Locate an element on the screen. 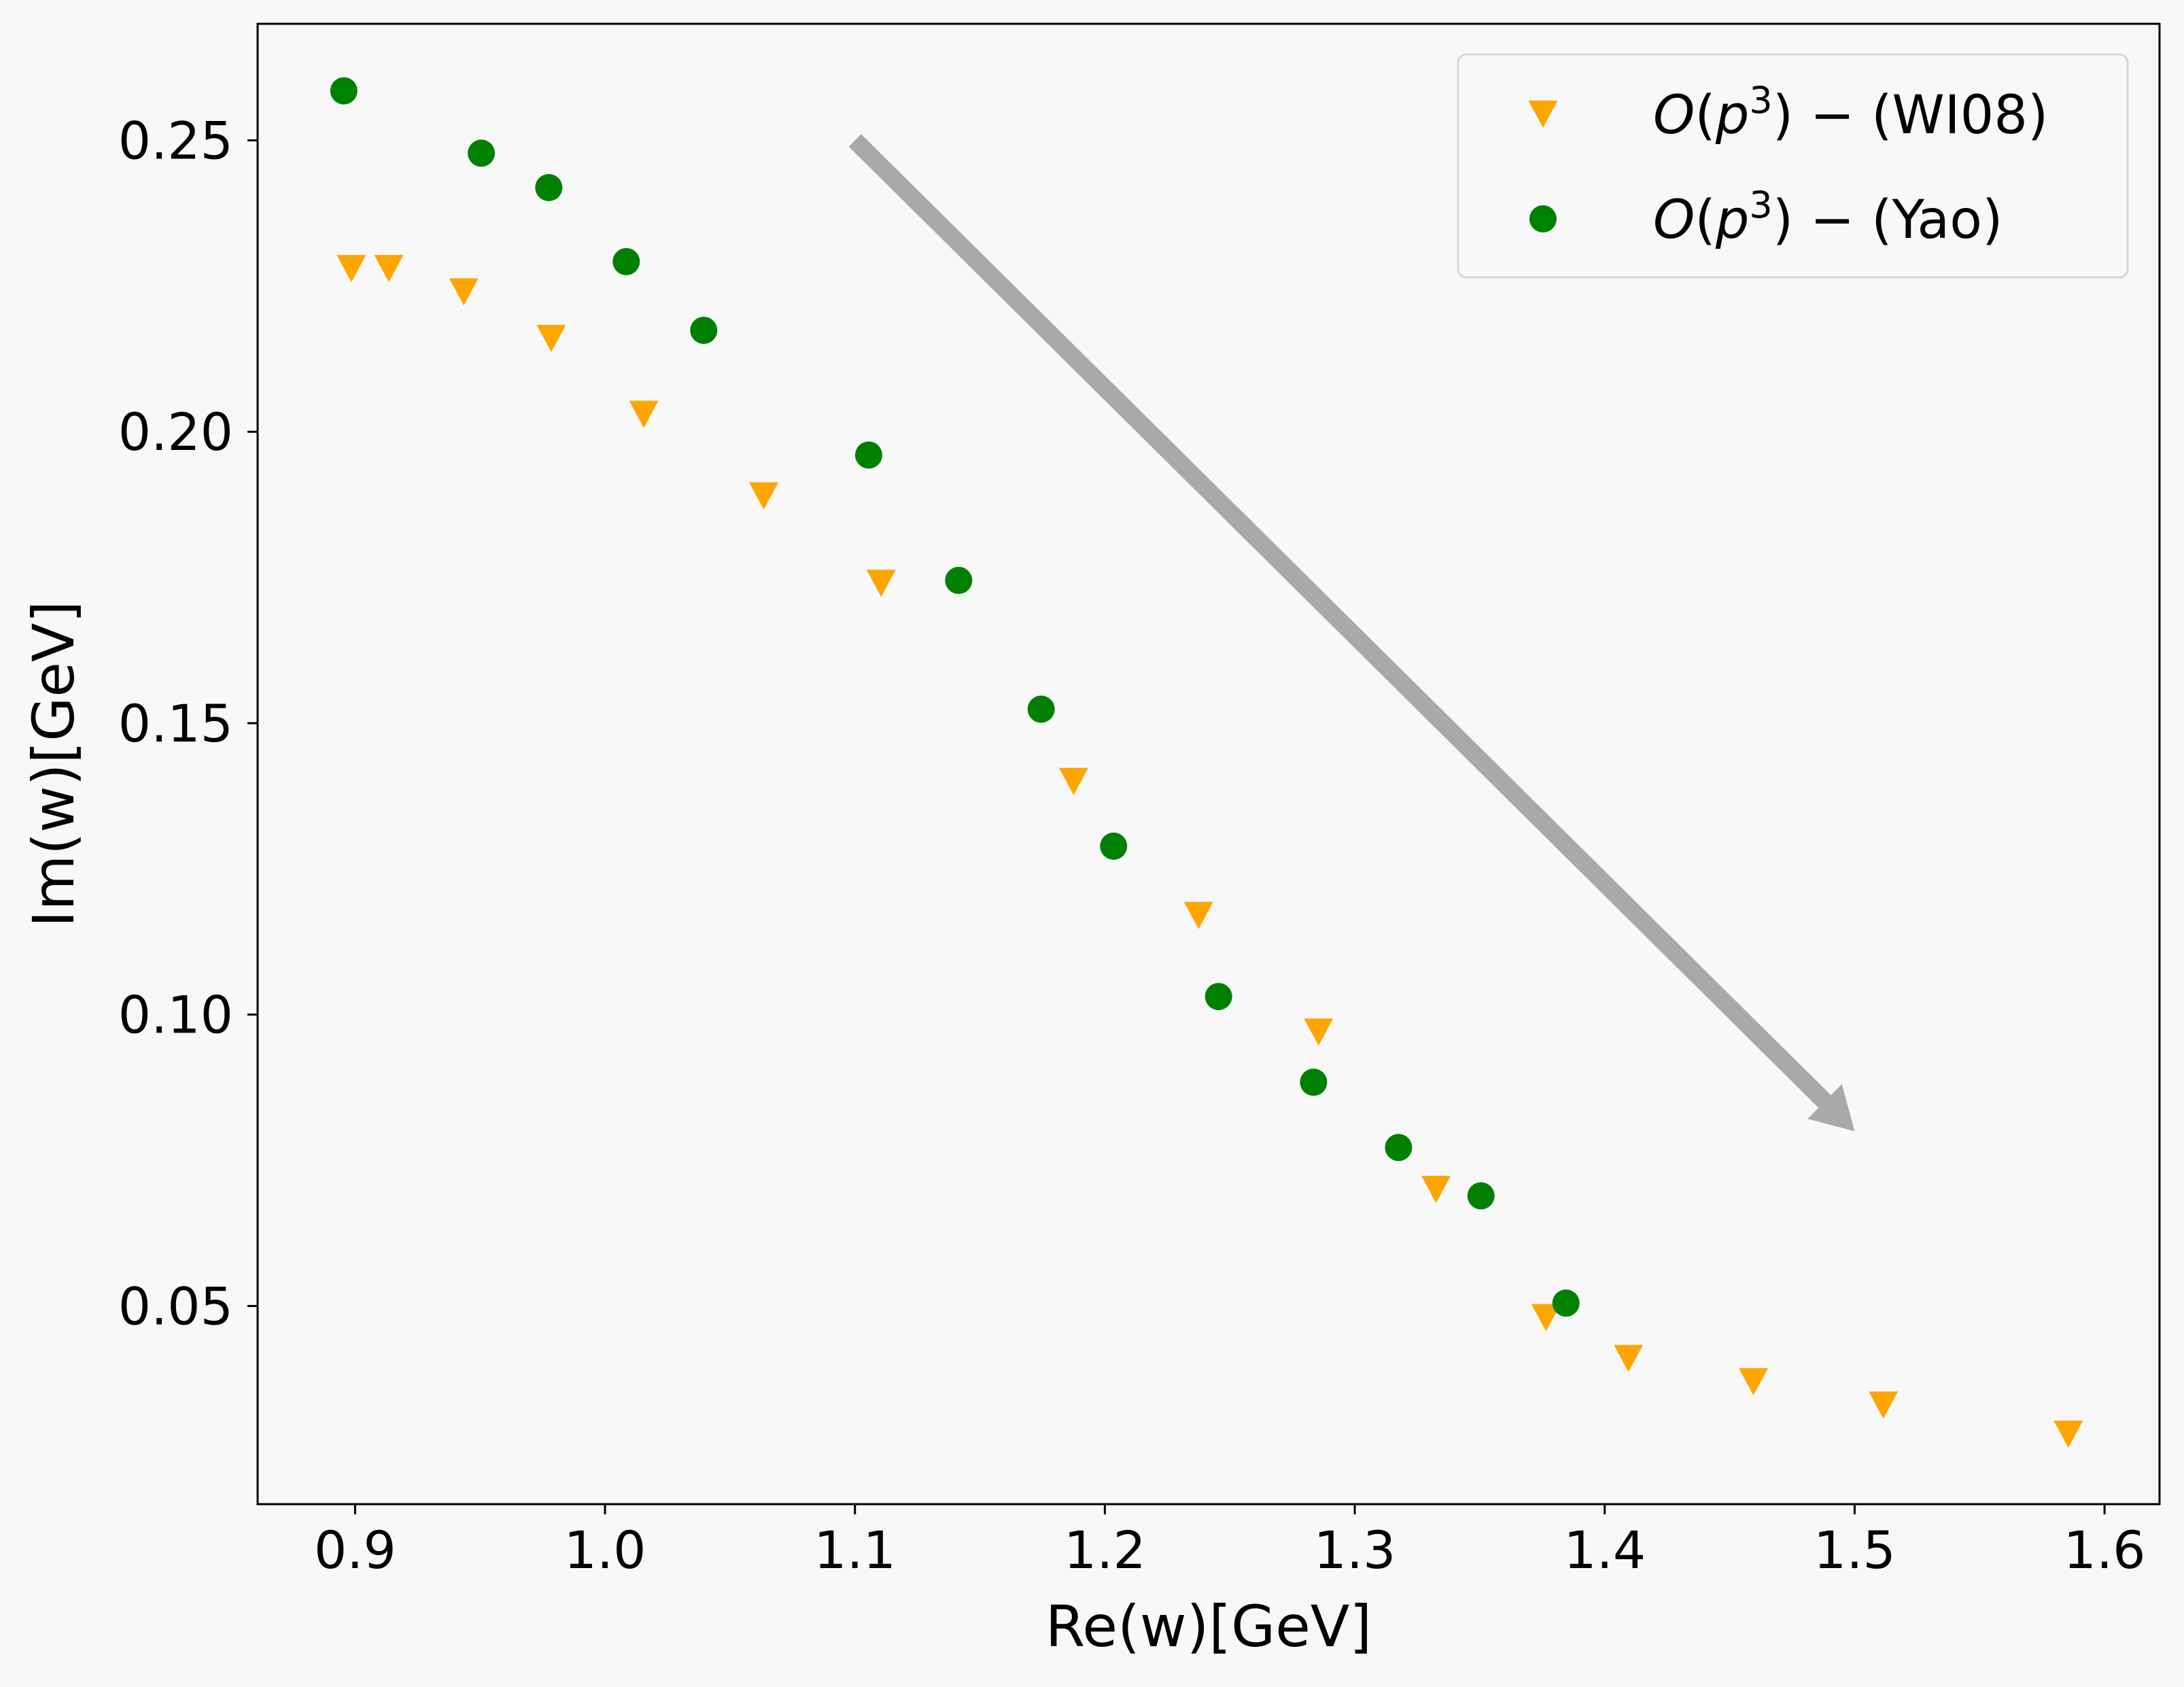  y-tick-label: 0.15 is located at coordinates (175, 724).